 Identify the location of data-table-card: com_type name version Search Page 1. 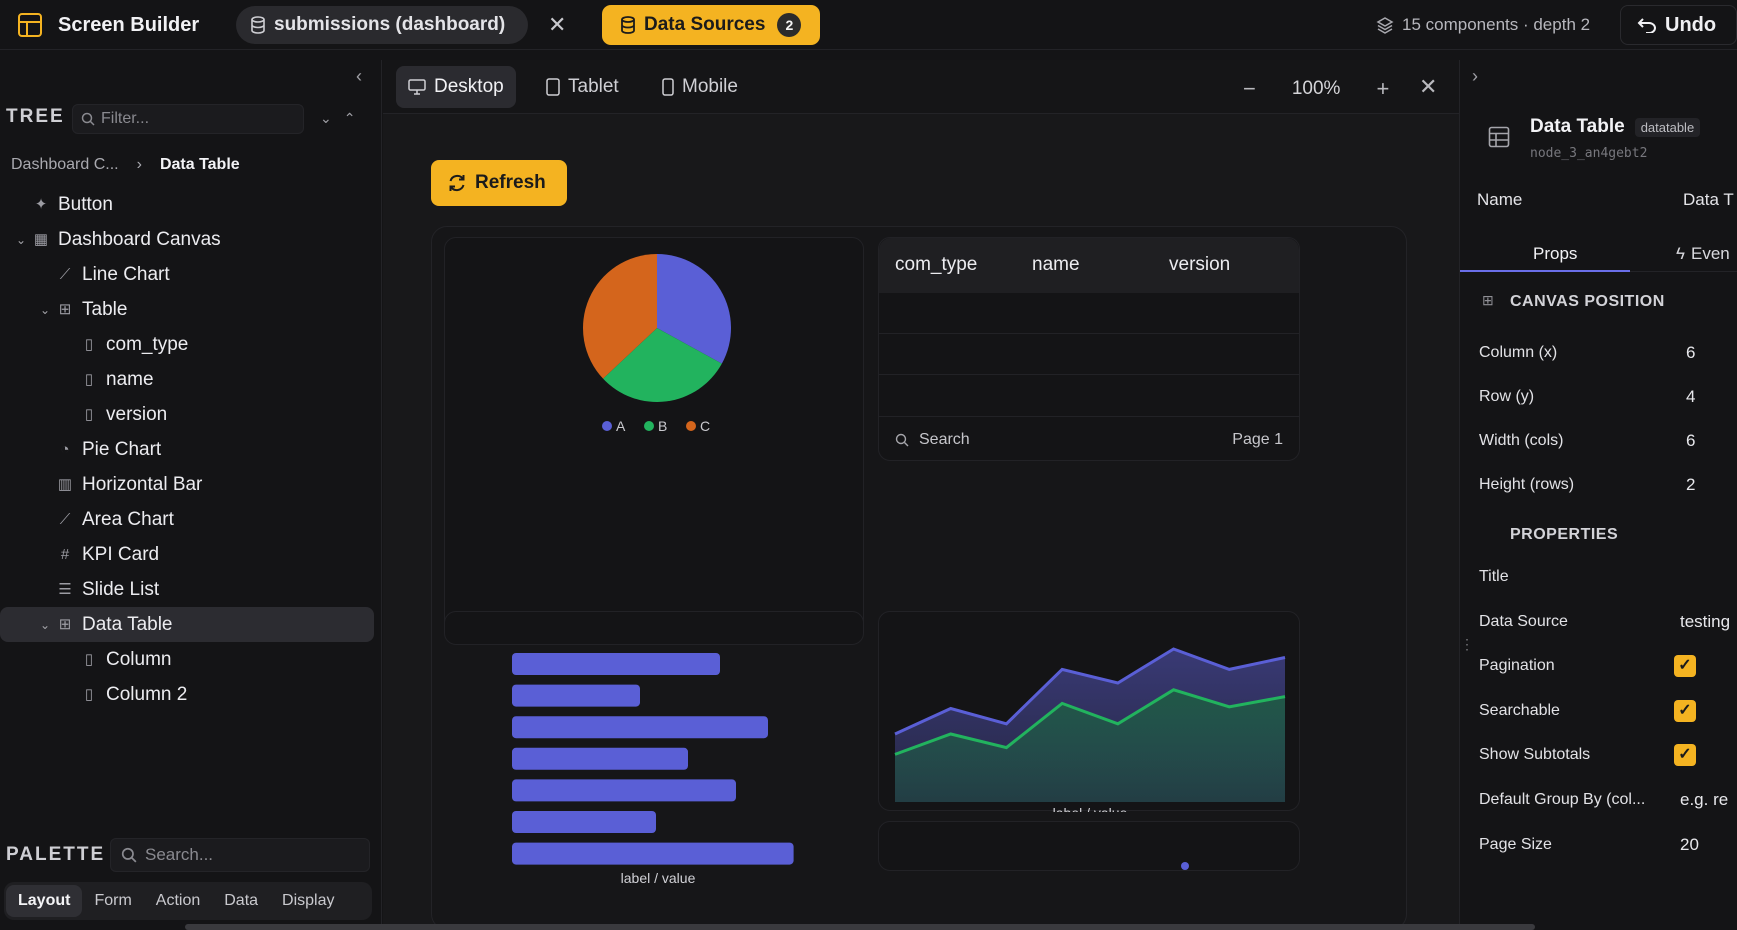
(1089, 349).